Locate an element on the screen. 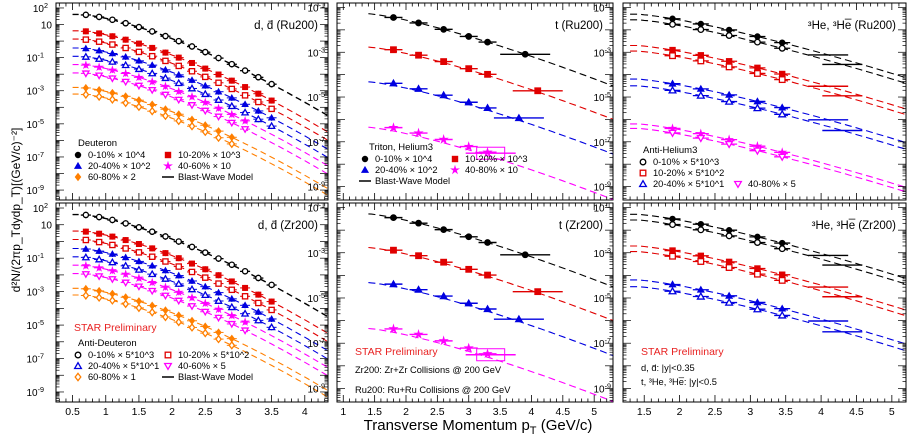 Image resolution: width=908 pixels, height=437 pixels. legend-item: 60-80% × 1 is located at coordinates (105, 377).